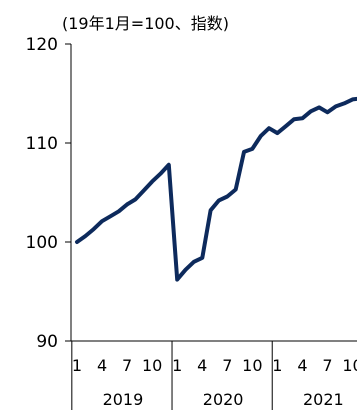 This screenshot has width=357, height=410. Describe the element at coordinates (48, 193) in the screenshot. I see `y-axis-ticks: 90 100 110 120` at that location.